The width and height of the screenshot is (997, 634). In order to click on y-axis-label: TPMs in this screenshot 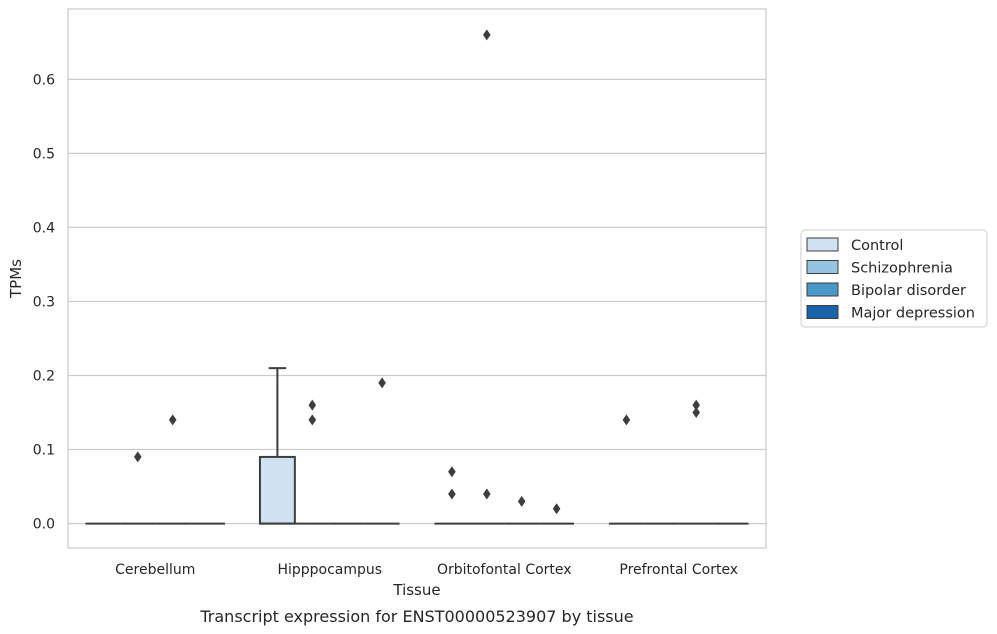, I will do `click(16, 279)`.